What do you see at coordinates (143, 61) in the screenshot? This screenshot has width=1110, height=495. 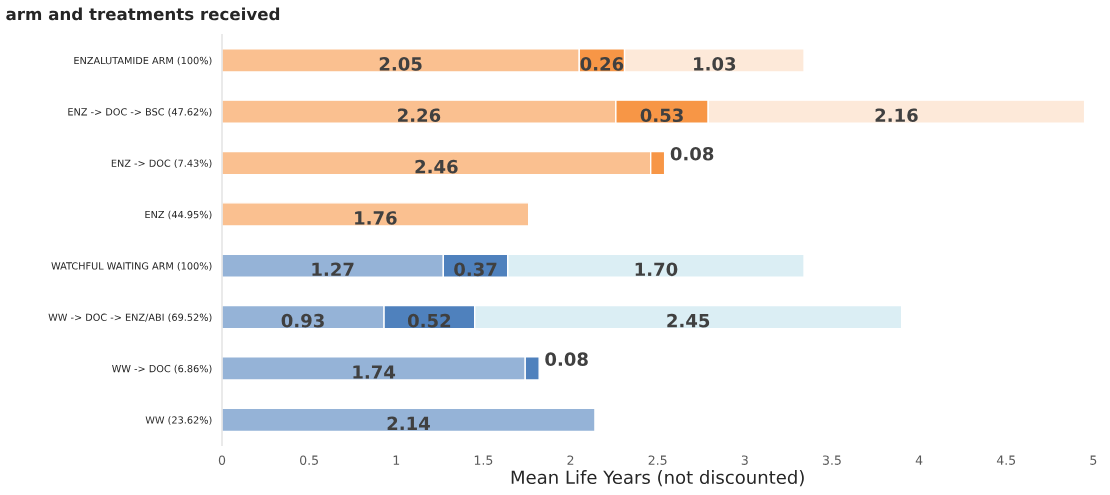 I see `y-tick-label: ENZALUTAMIDE ARM (100%)` at bounding box center [143, 61].